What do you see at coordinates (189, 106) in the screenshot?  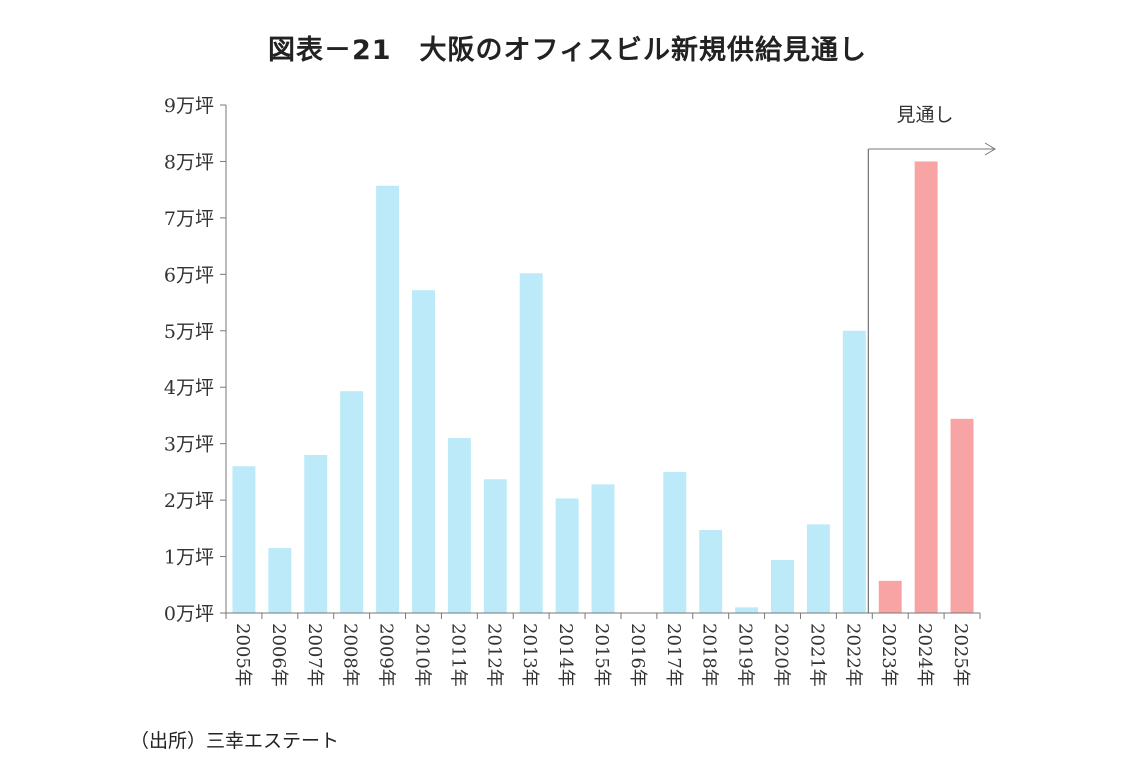 I see `y-tick-label-9: 9万坪` at bounding box center [189, 106].